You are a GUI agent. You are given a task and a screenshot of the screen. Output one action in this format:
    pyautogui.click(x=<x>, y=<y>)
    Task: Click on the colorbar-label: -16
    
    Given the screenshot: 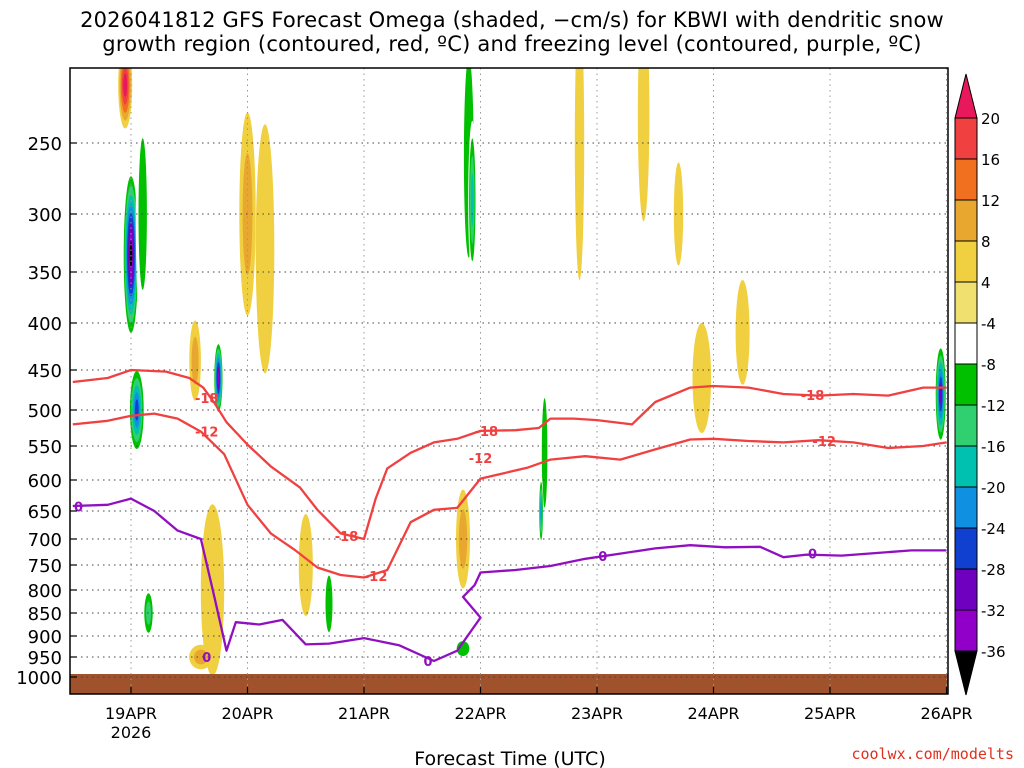 What is the action you would take?
    pyautogui.click(x=993, y=447)
    